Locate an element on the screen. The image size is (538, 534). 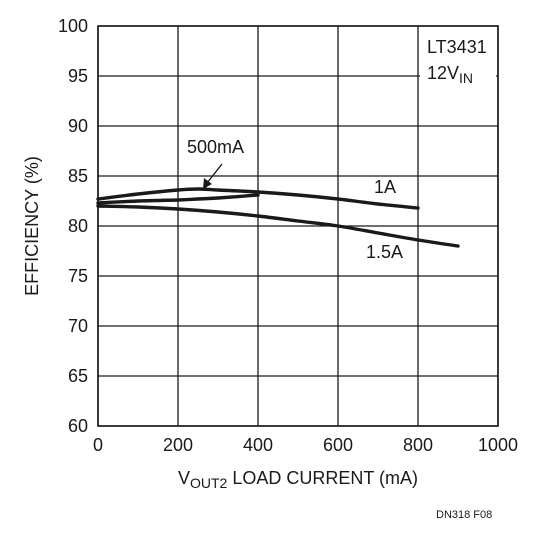
y-tick-labels: 60 65 70 75 80 85 90 95 100 is located at coordinates (73, 226).